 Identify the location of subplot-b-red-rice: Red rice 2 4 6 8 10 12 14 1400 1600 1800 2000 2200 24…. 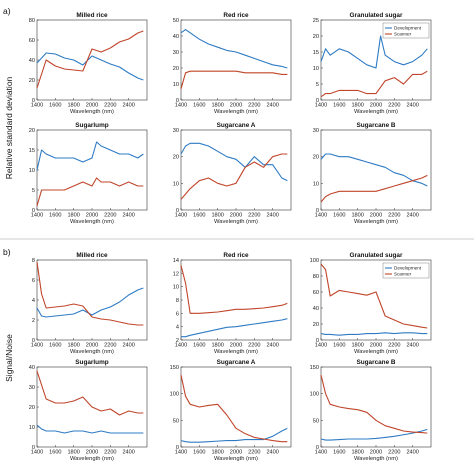
(232, 303).